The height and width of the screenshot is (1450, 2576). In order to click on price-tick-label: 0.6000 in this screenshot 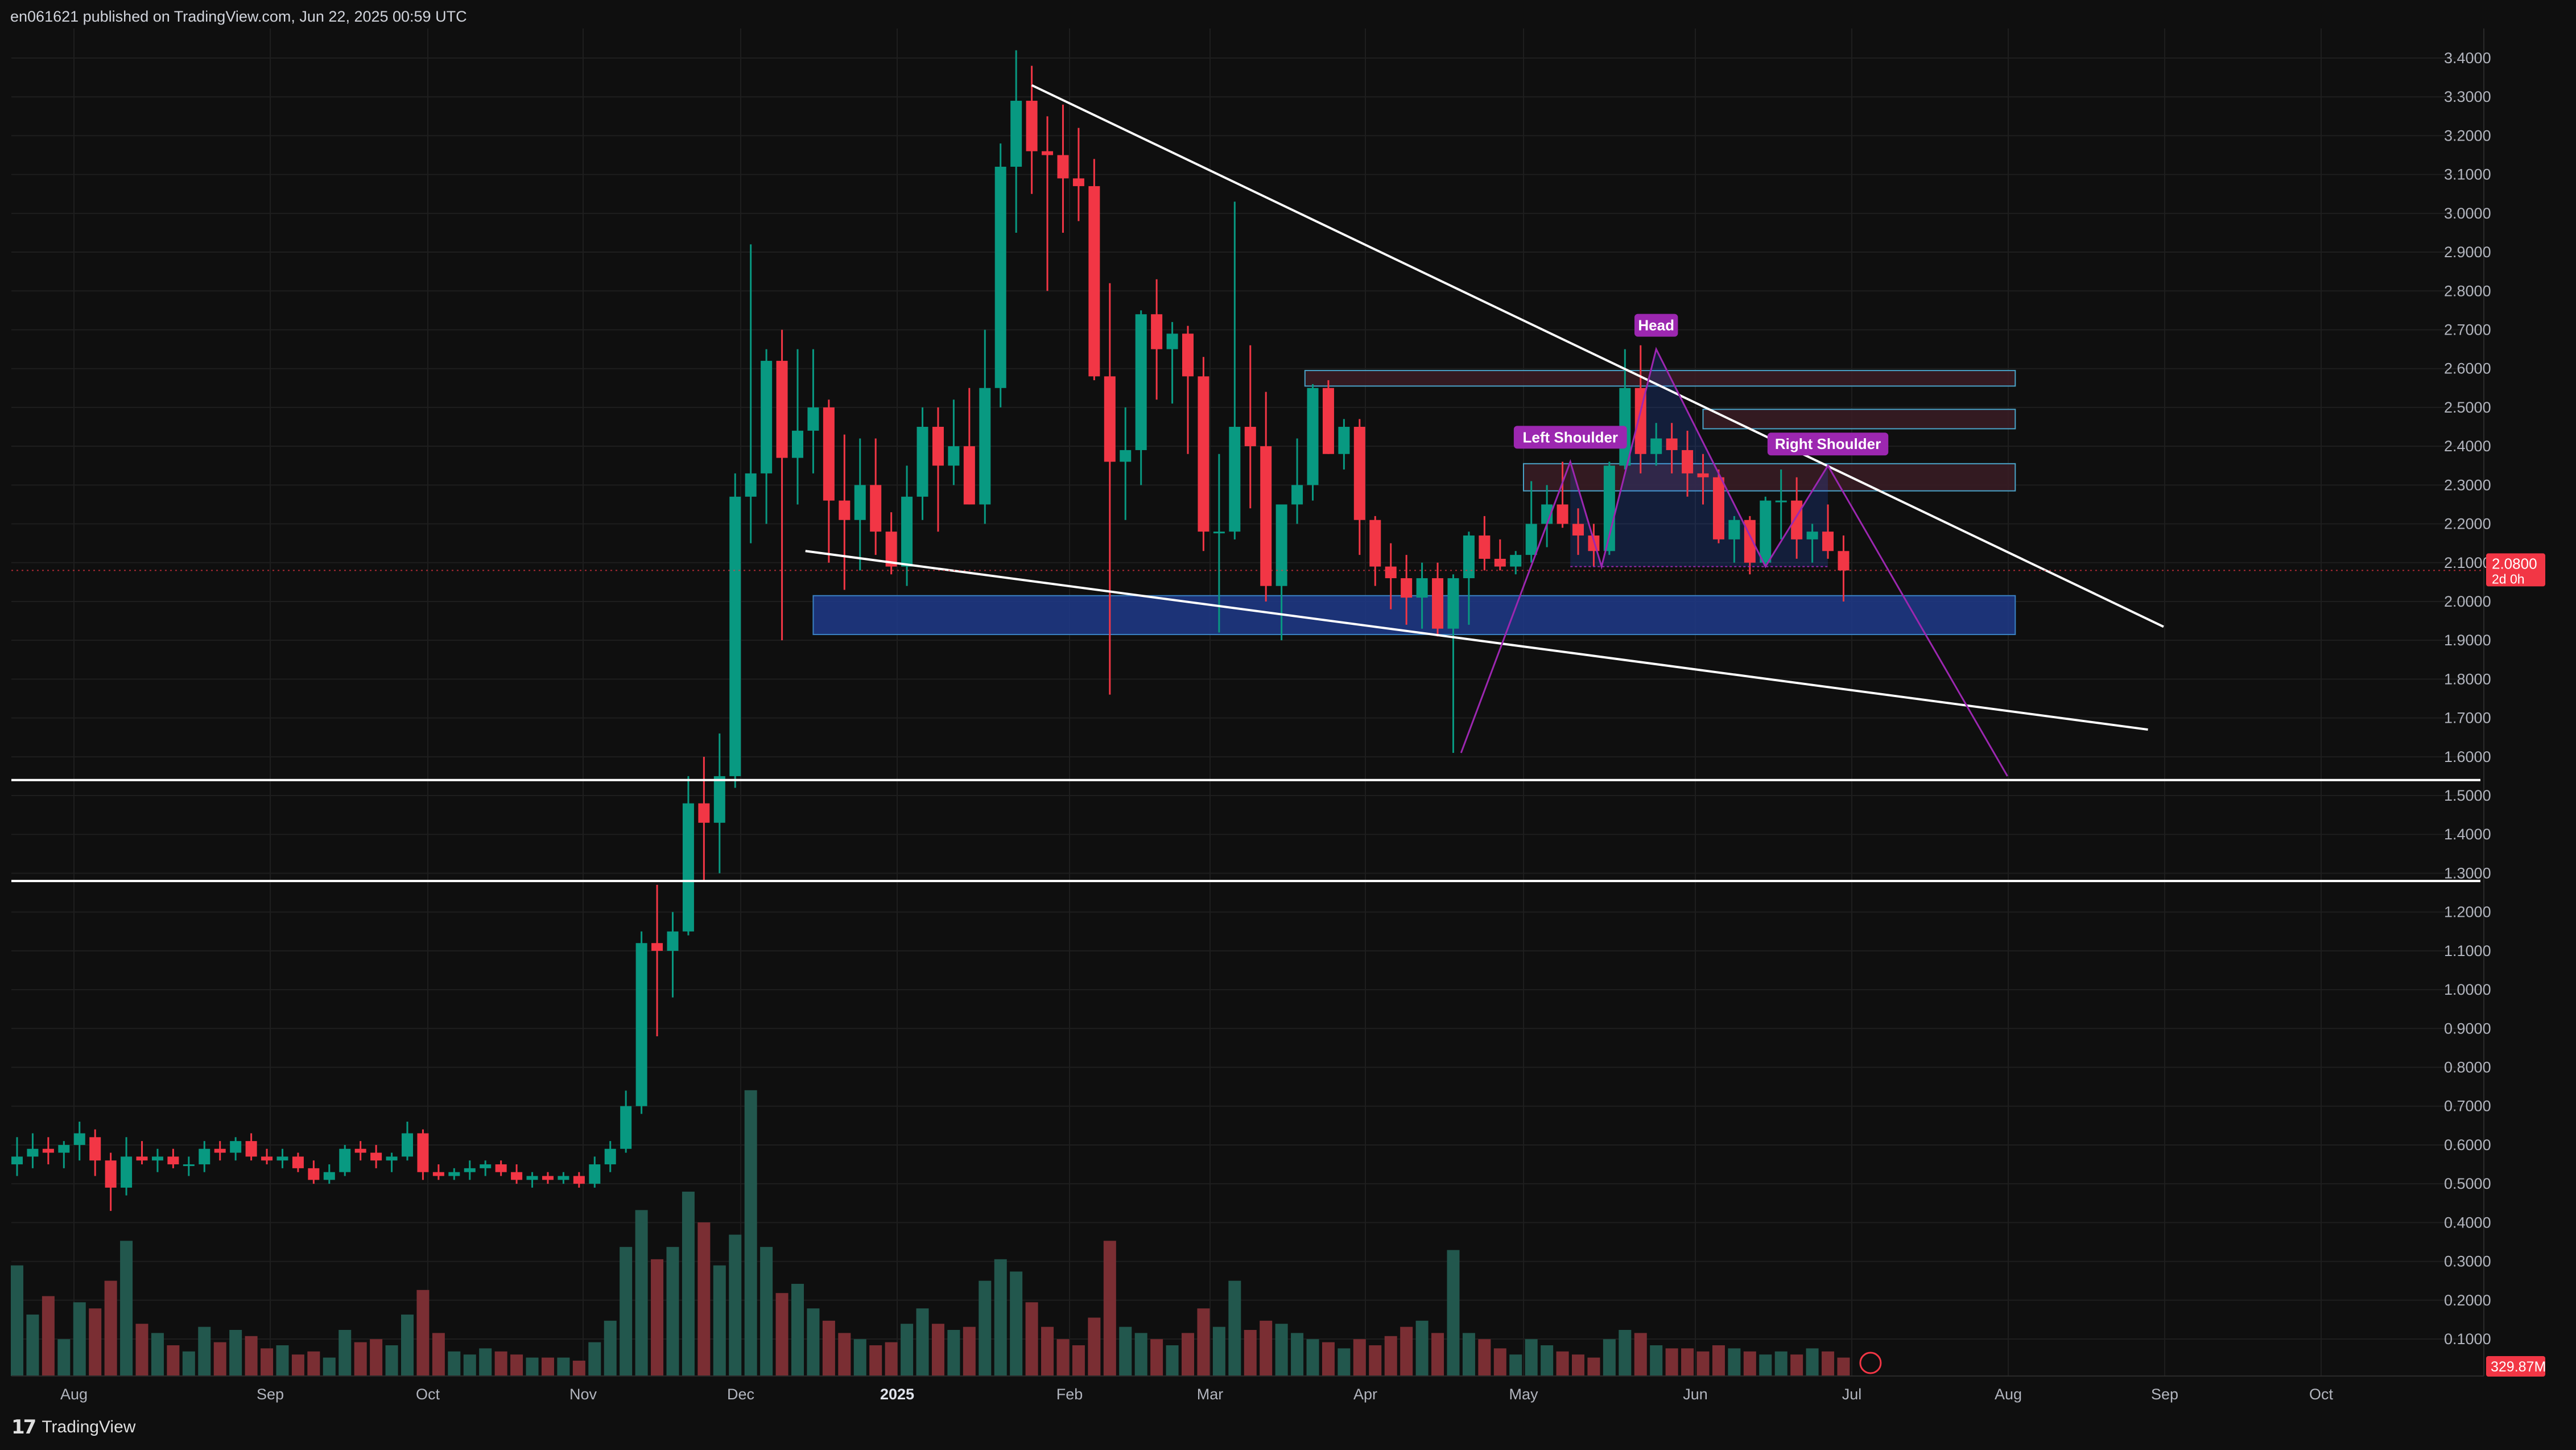, I will do `click(2467, 1145)`.